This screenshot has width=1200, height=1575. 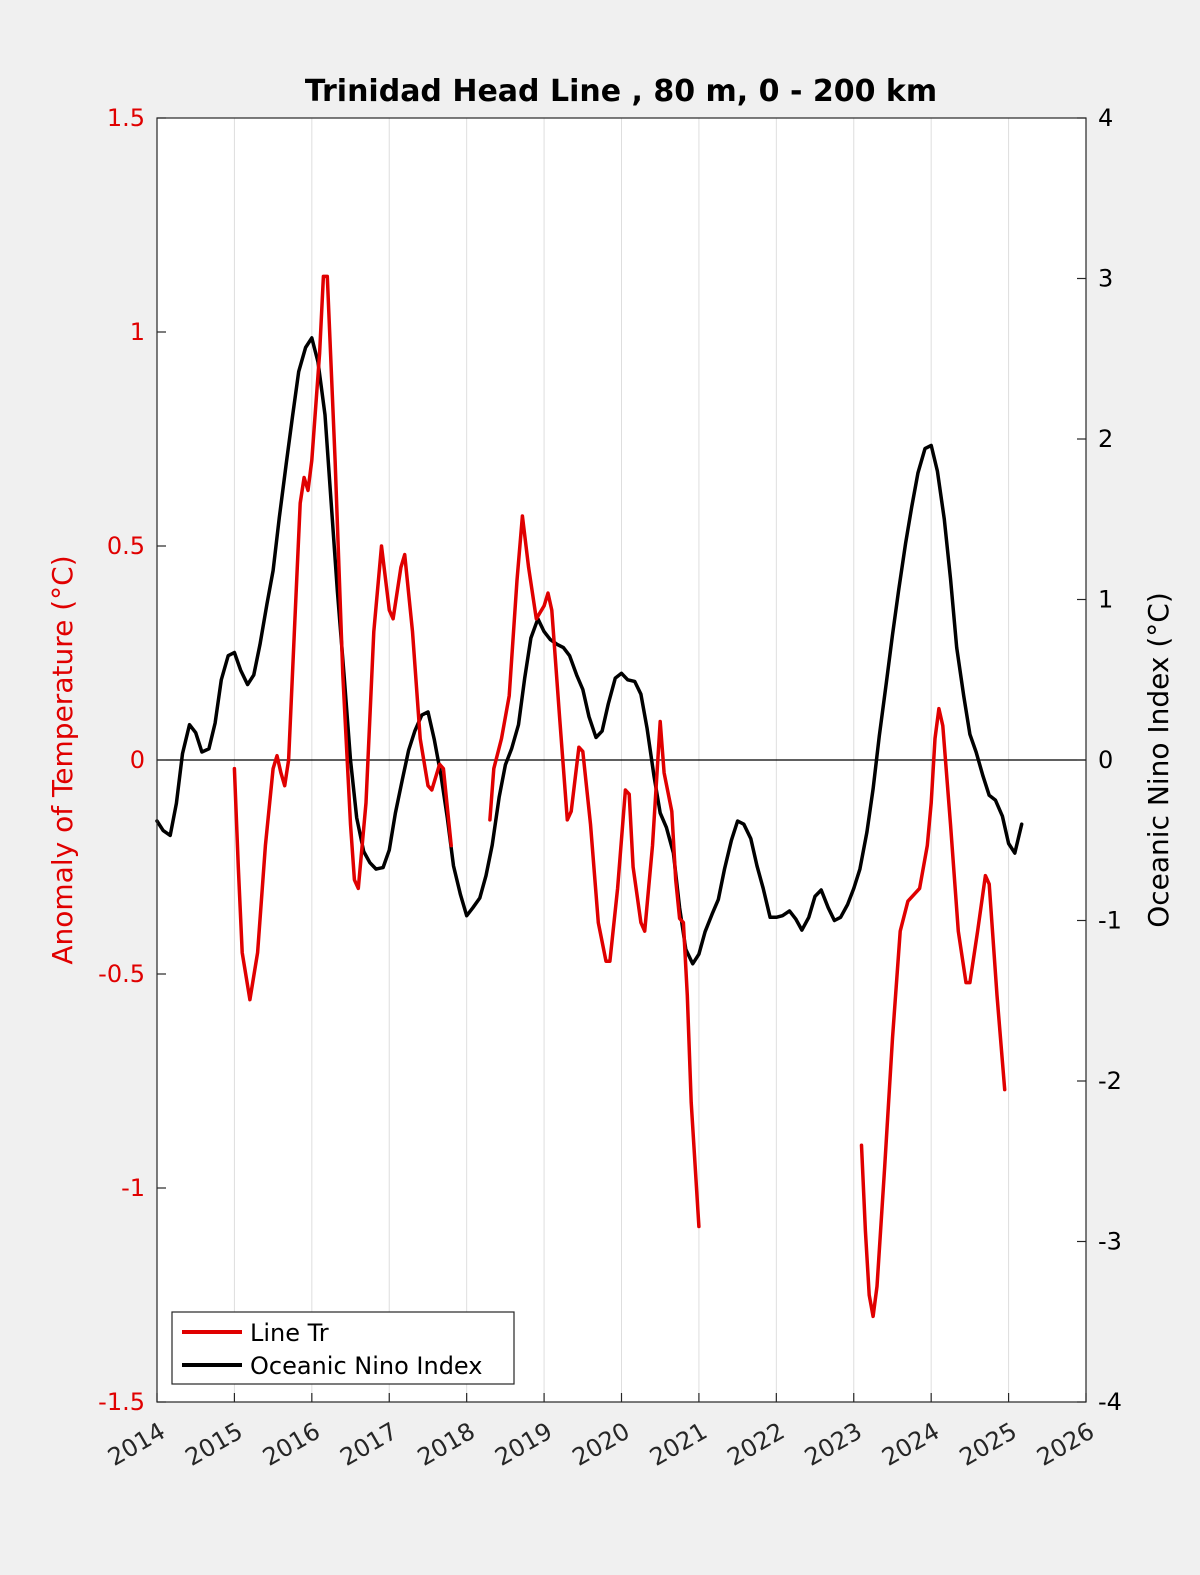 I want to click on x-tick-label: 2014, so click(x=136, y=1444).